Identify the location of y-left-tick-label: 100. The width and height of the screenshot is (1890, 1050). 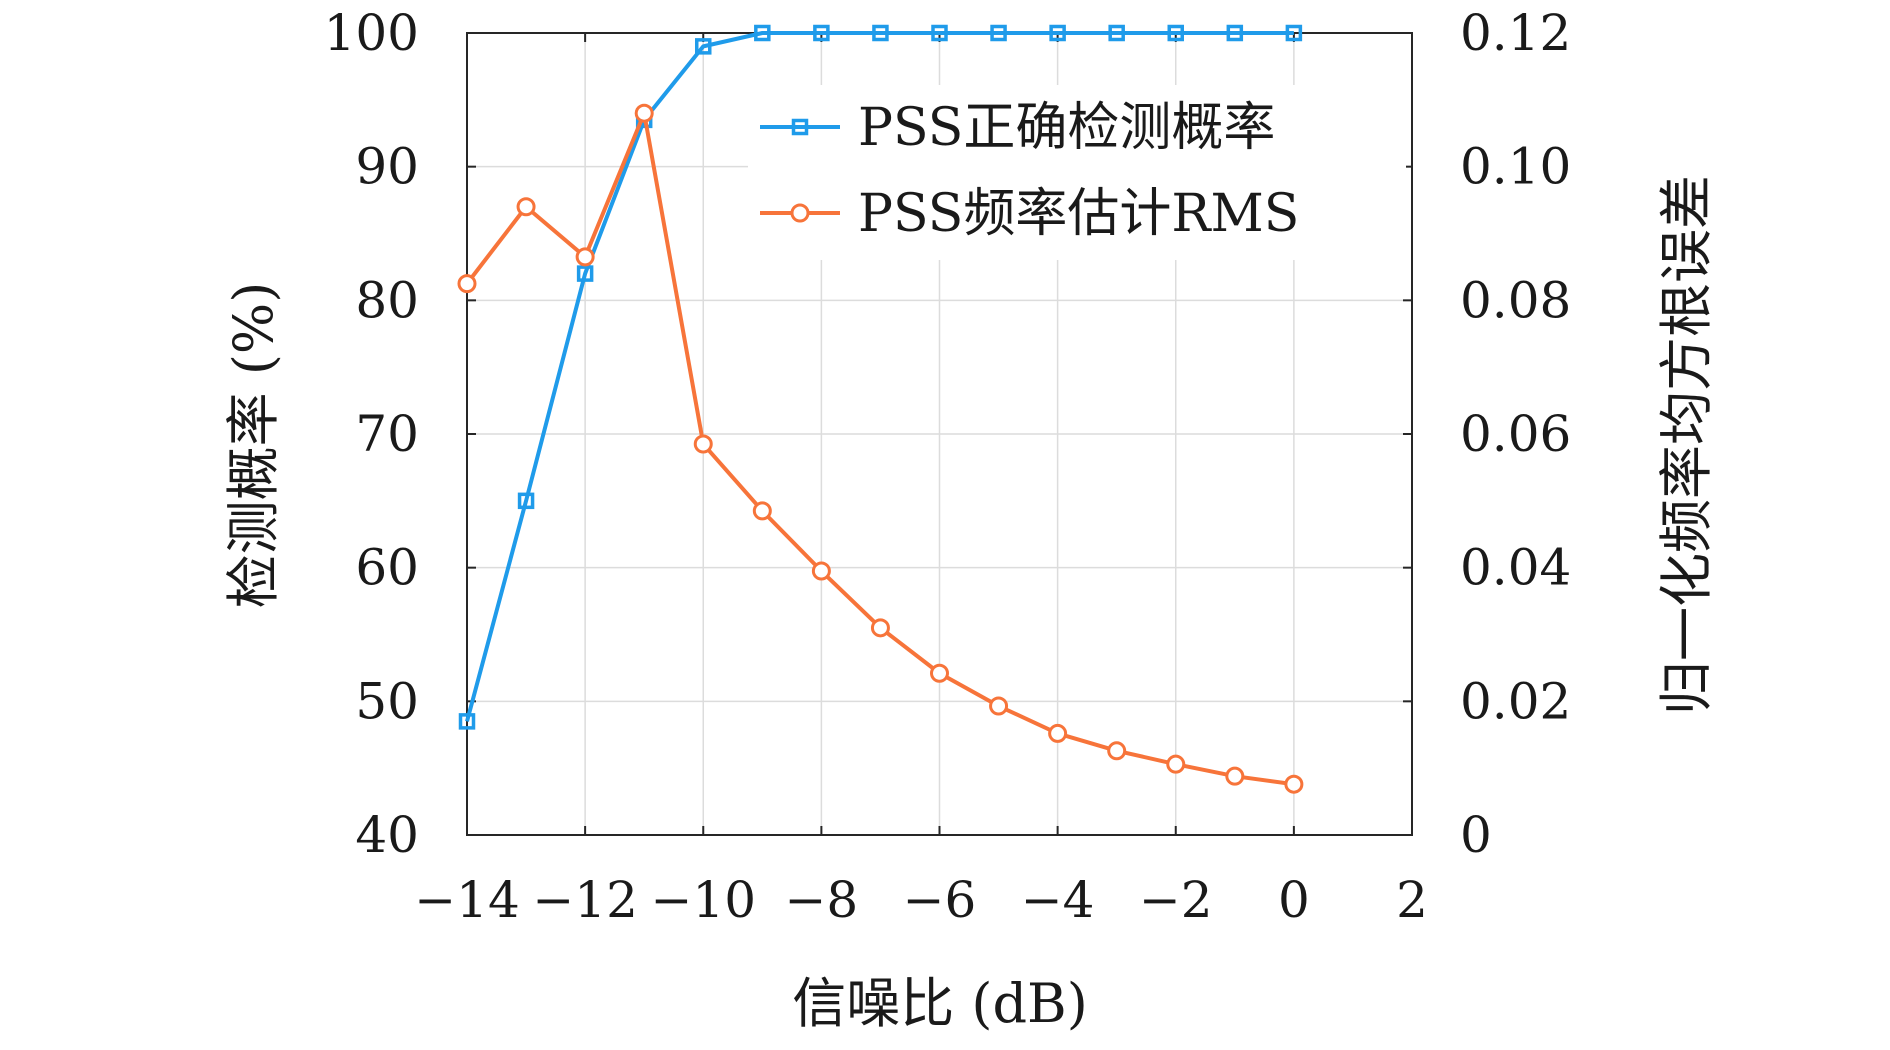
(371, 33).